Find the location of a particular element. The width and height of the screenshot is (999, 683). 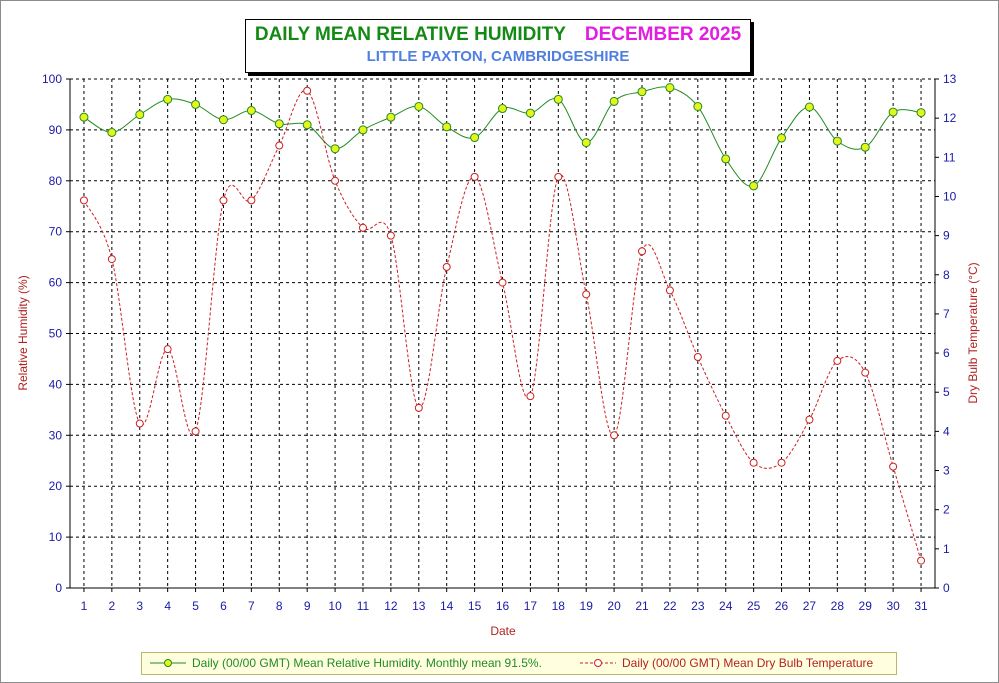

y-tick-label: 30 is located at coordinates (56, 435).